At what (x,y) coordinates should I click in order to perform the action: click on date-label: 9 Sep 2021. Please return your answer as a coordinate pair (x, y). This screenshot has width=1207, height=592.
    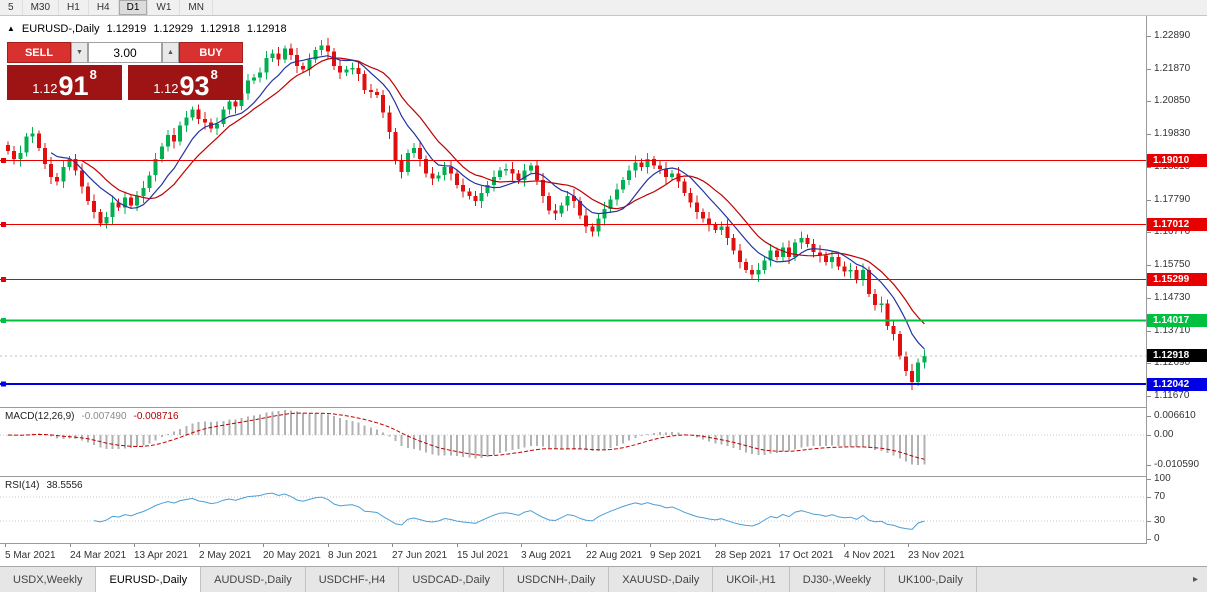
    Looking at the image, I should click on (676, 555).